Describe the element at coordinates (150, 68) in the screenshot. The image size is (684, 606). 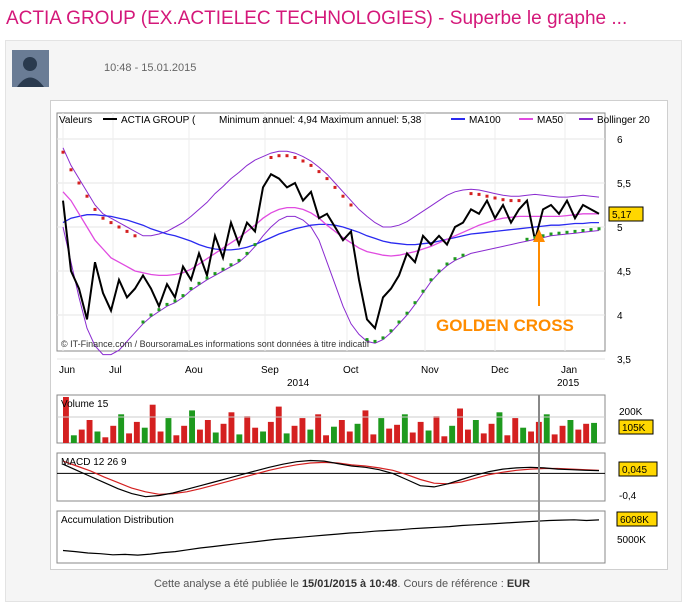
I see `post-timestamp: 10:48 - 15.01.2015` at that location.